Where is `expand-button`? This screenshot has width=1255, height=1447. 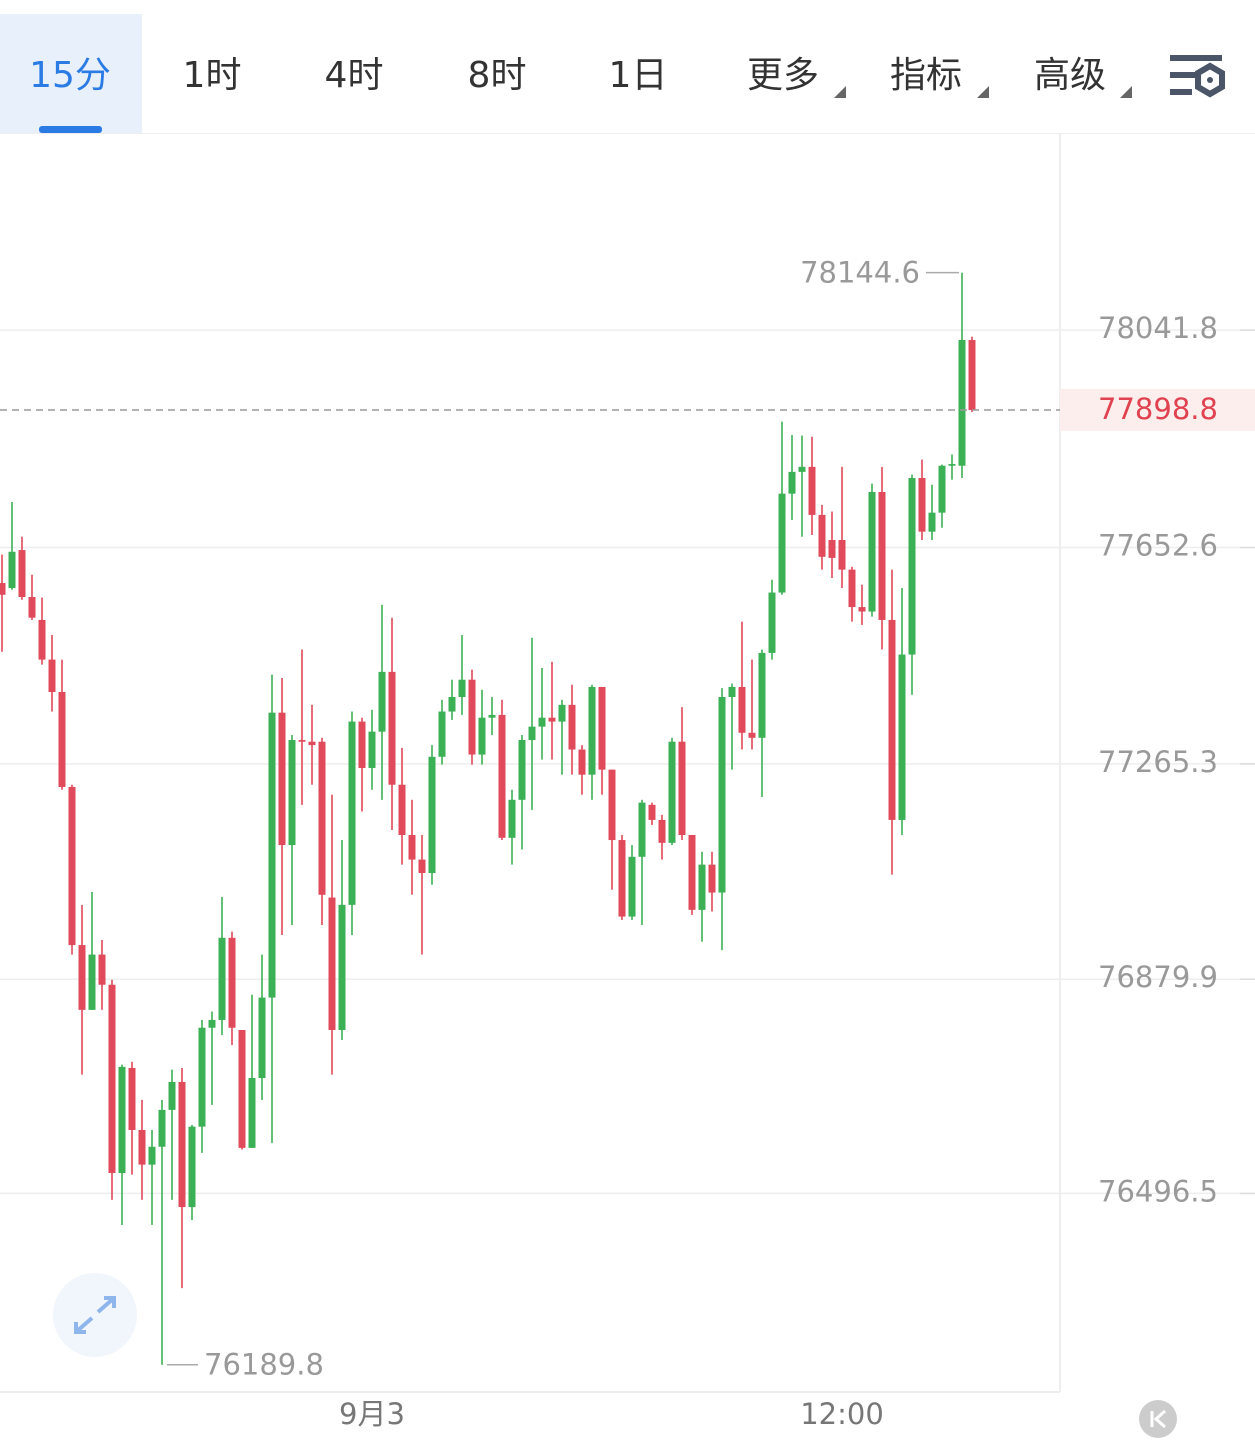
expand-button is located at coordinates (95, 1315).